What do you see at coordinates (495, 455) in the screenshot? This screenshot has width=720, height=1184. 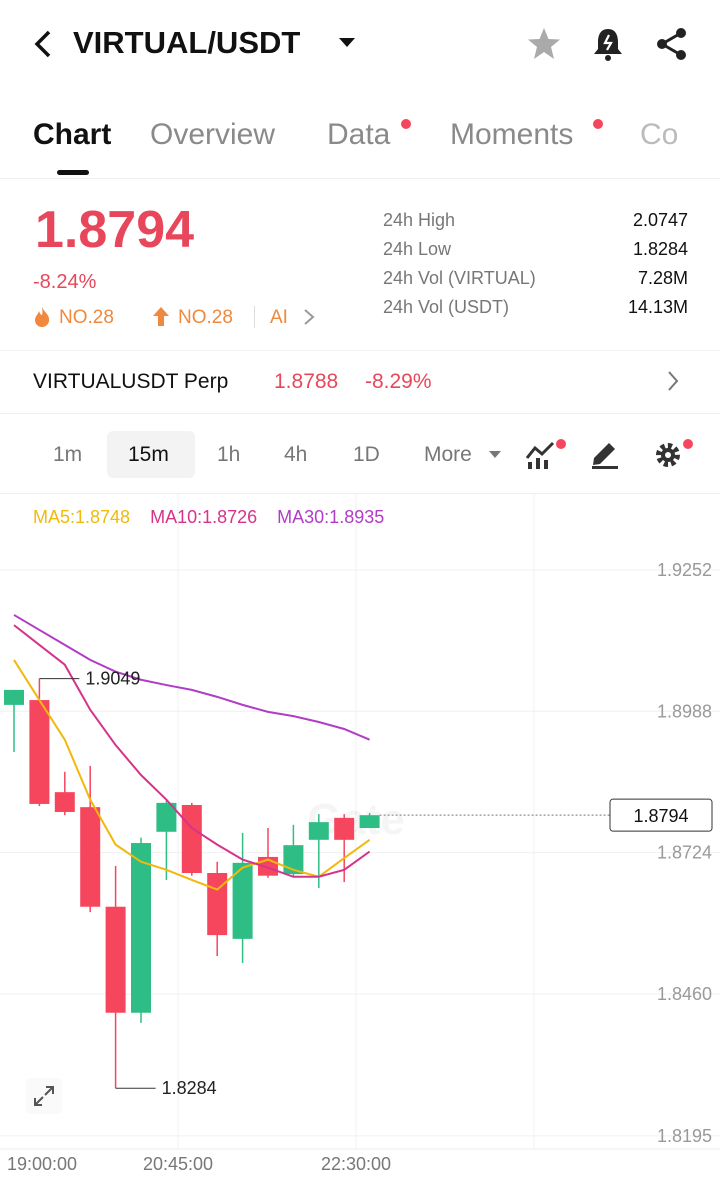 I see `more-dropdown` at bounding box center [495, 455].